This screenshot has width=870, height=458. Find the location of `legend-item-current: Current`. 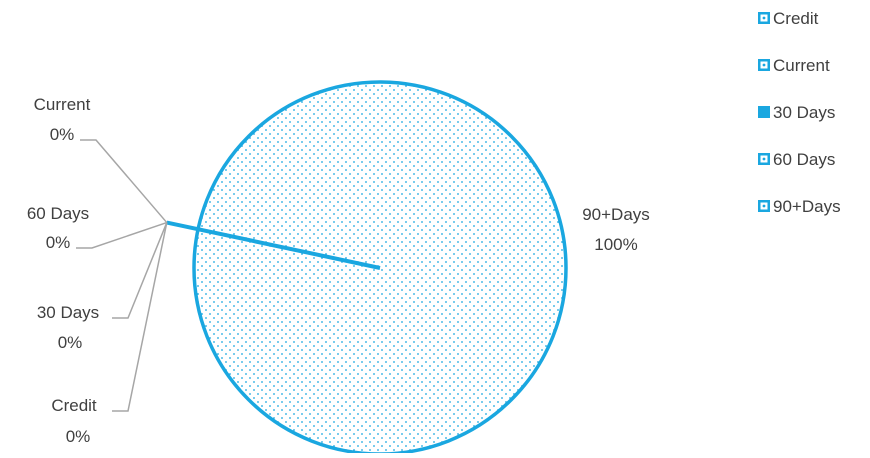

legend-item-current: Current is located at coordinates (794, 65).